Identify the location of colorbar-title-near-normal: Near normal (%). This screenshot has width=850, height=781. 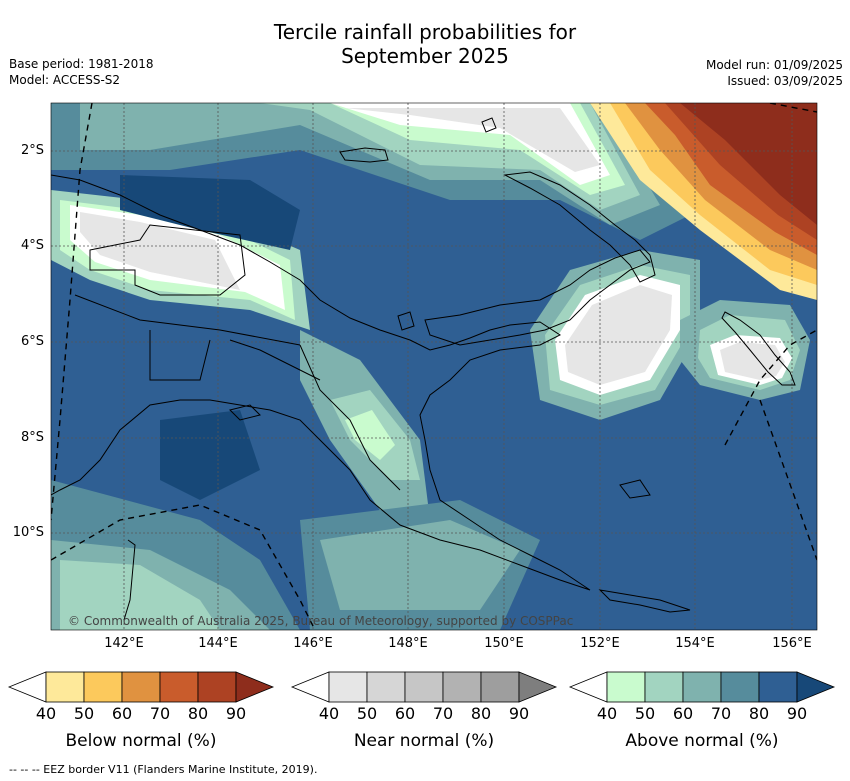
(424, 741).